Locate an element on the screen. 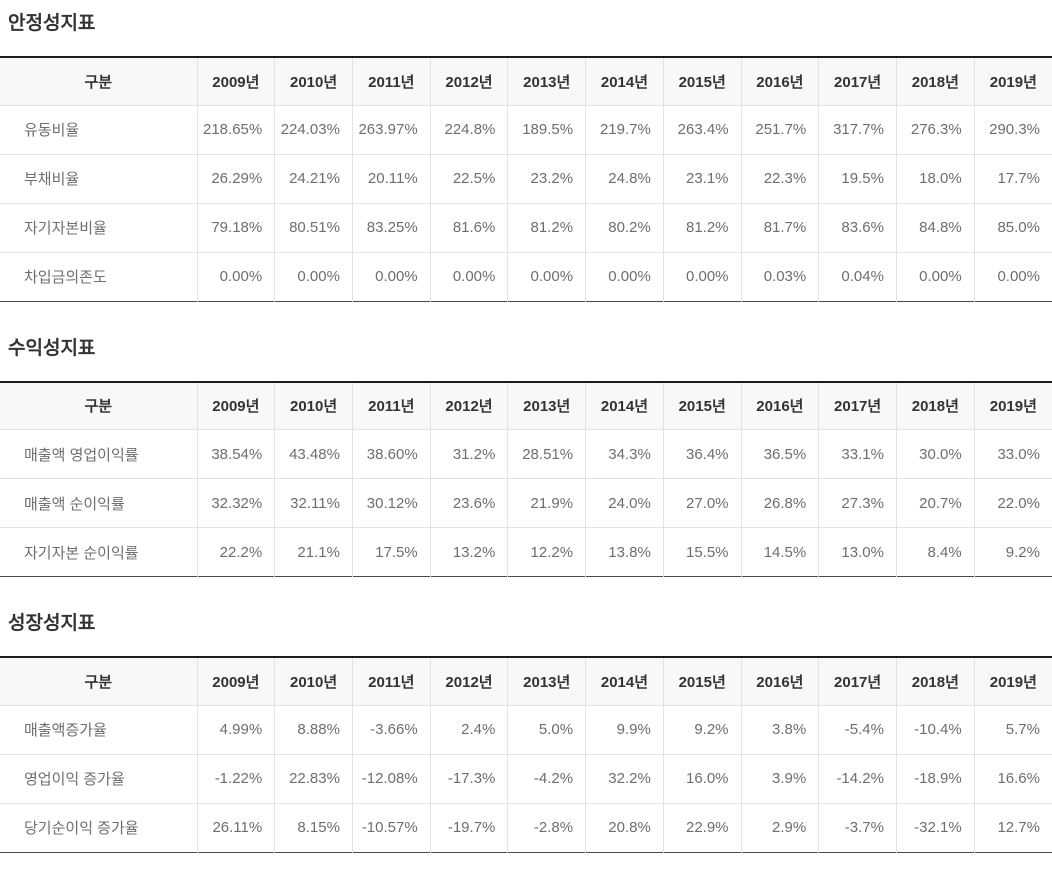 This screenshot has height=877, width=1052. row-label-cell: 자기자본비율 is located at coordinates (98, 228).